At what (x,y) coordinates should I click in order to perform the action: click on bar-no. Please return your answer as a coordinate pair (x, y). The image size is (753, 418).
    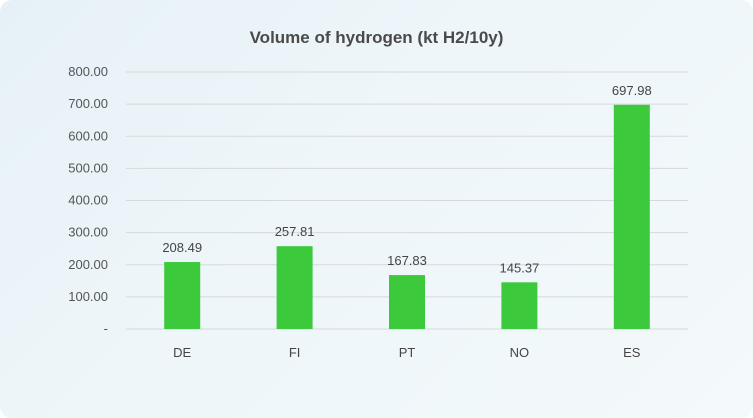
    Looking at the image, I should click on (519, 305).